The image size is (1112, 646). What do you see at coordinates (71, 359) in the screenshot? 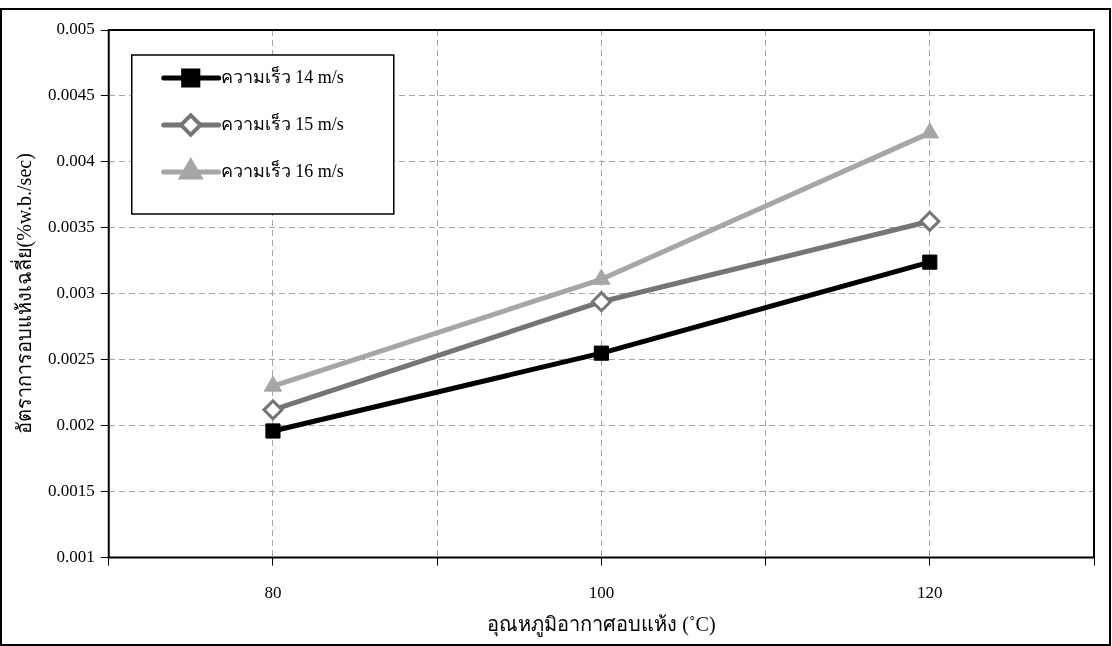
I see `y-tick-label: 0.0025` at bounding box center [71, 359].